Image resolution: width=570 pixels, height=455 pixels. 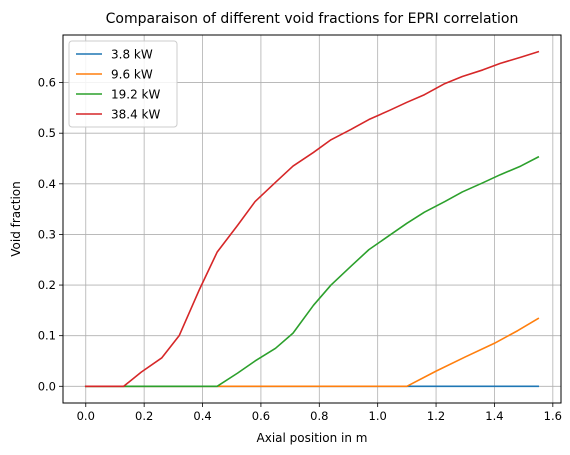 What do you see at coordinates (47, 386) in the screenshot?
I see `y-tick-label: 0.0` at bounding box center [47, 386].